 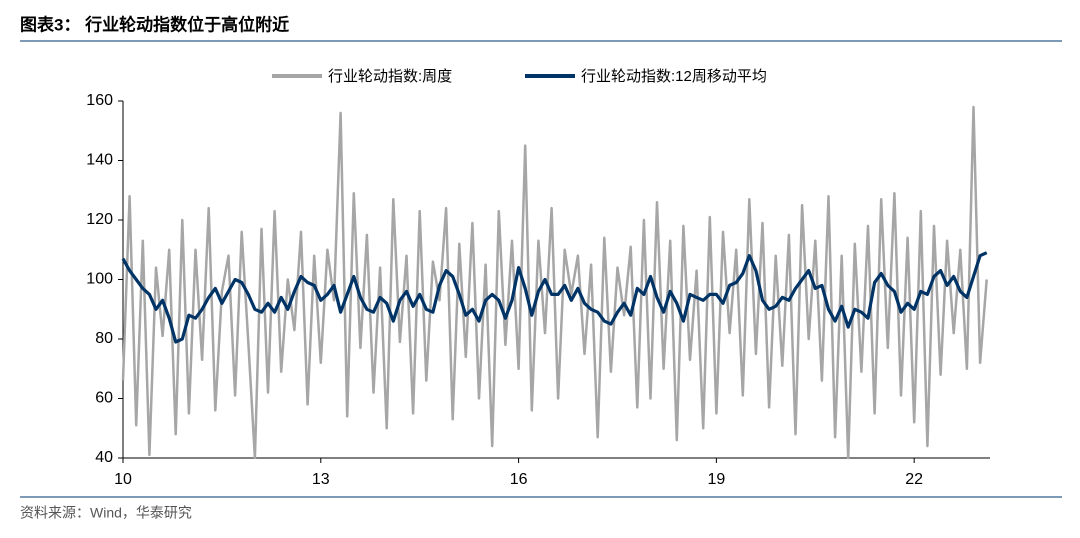 What do you see at coordinates (390, 76) in the screenshot?
I see `legend-label: 行业轮动指数:周度` at bounding box center [390, 76].